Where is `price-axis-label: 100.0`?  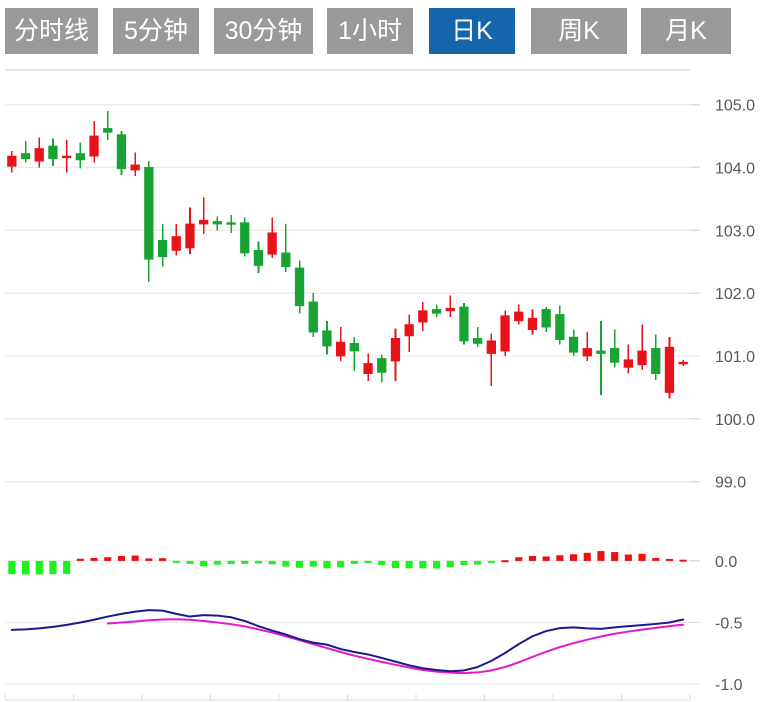 price-axis-label: 100.0 is located at coordinates (735, 420).